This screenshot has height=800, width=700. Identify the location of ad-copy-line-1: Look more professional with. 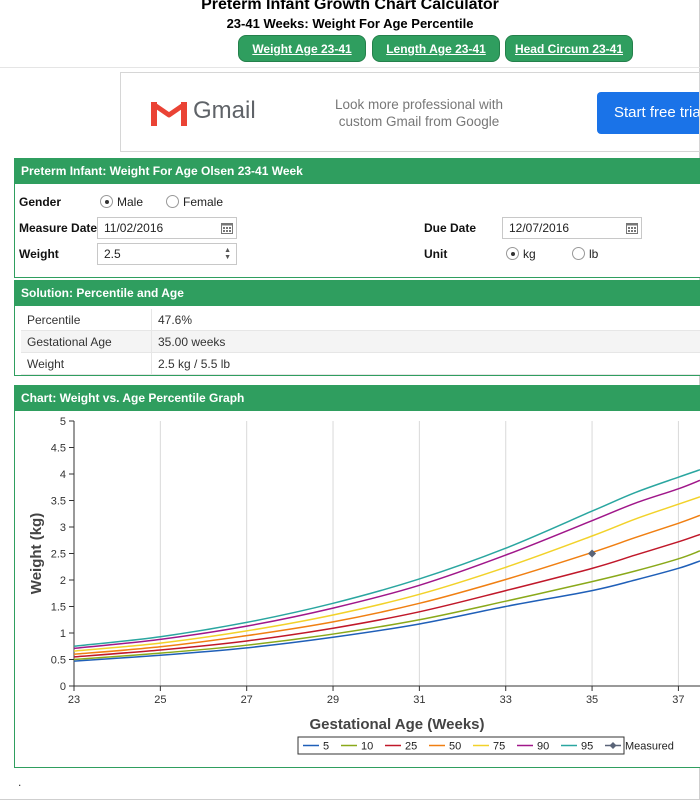
(419, 104).